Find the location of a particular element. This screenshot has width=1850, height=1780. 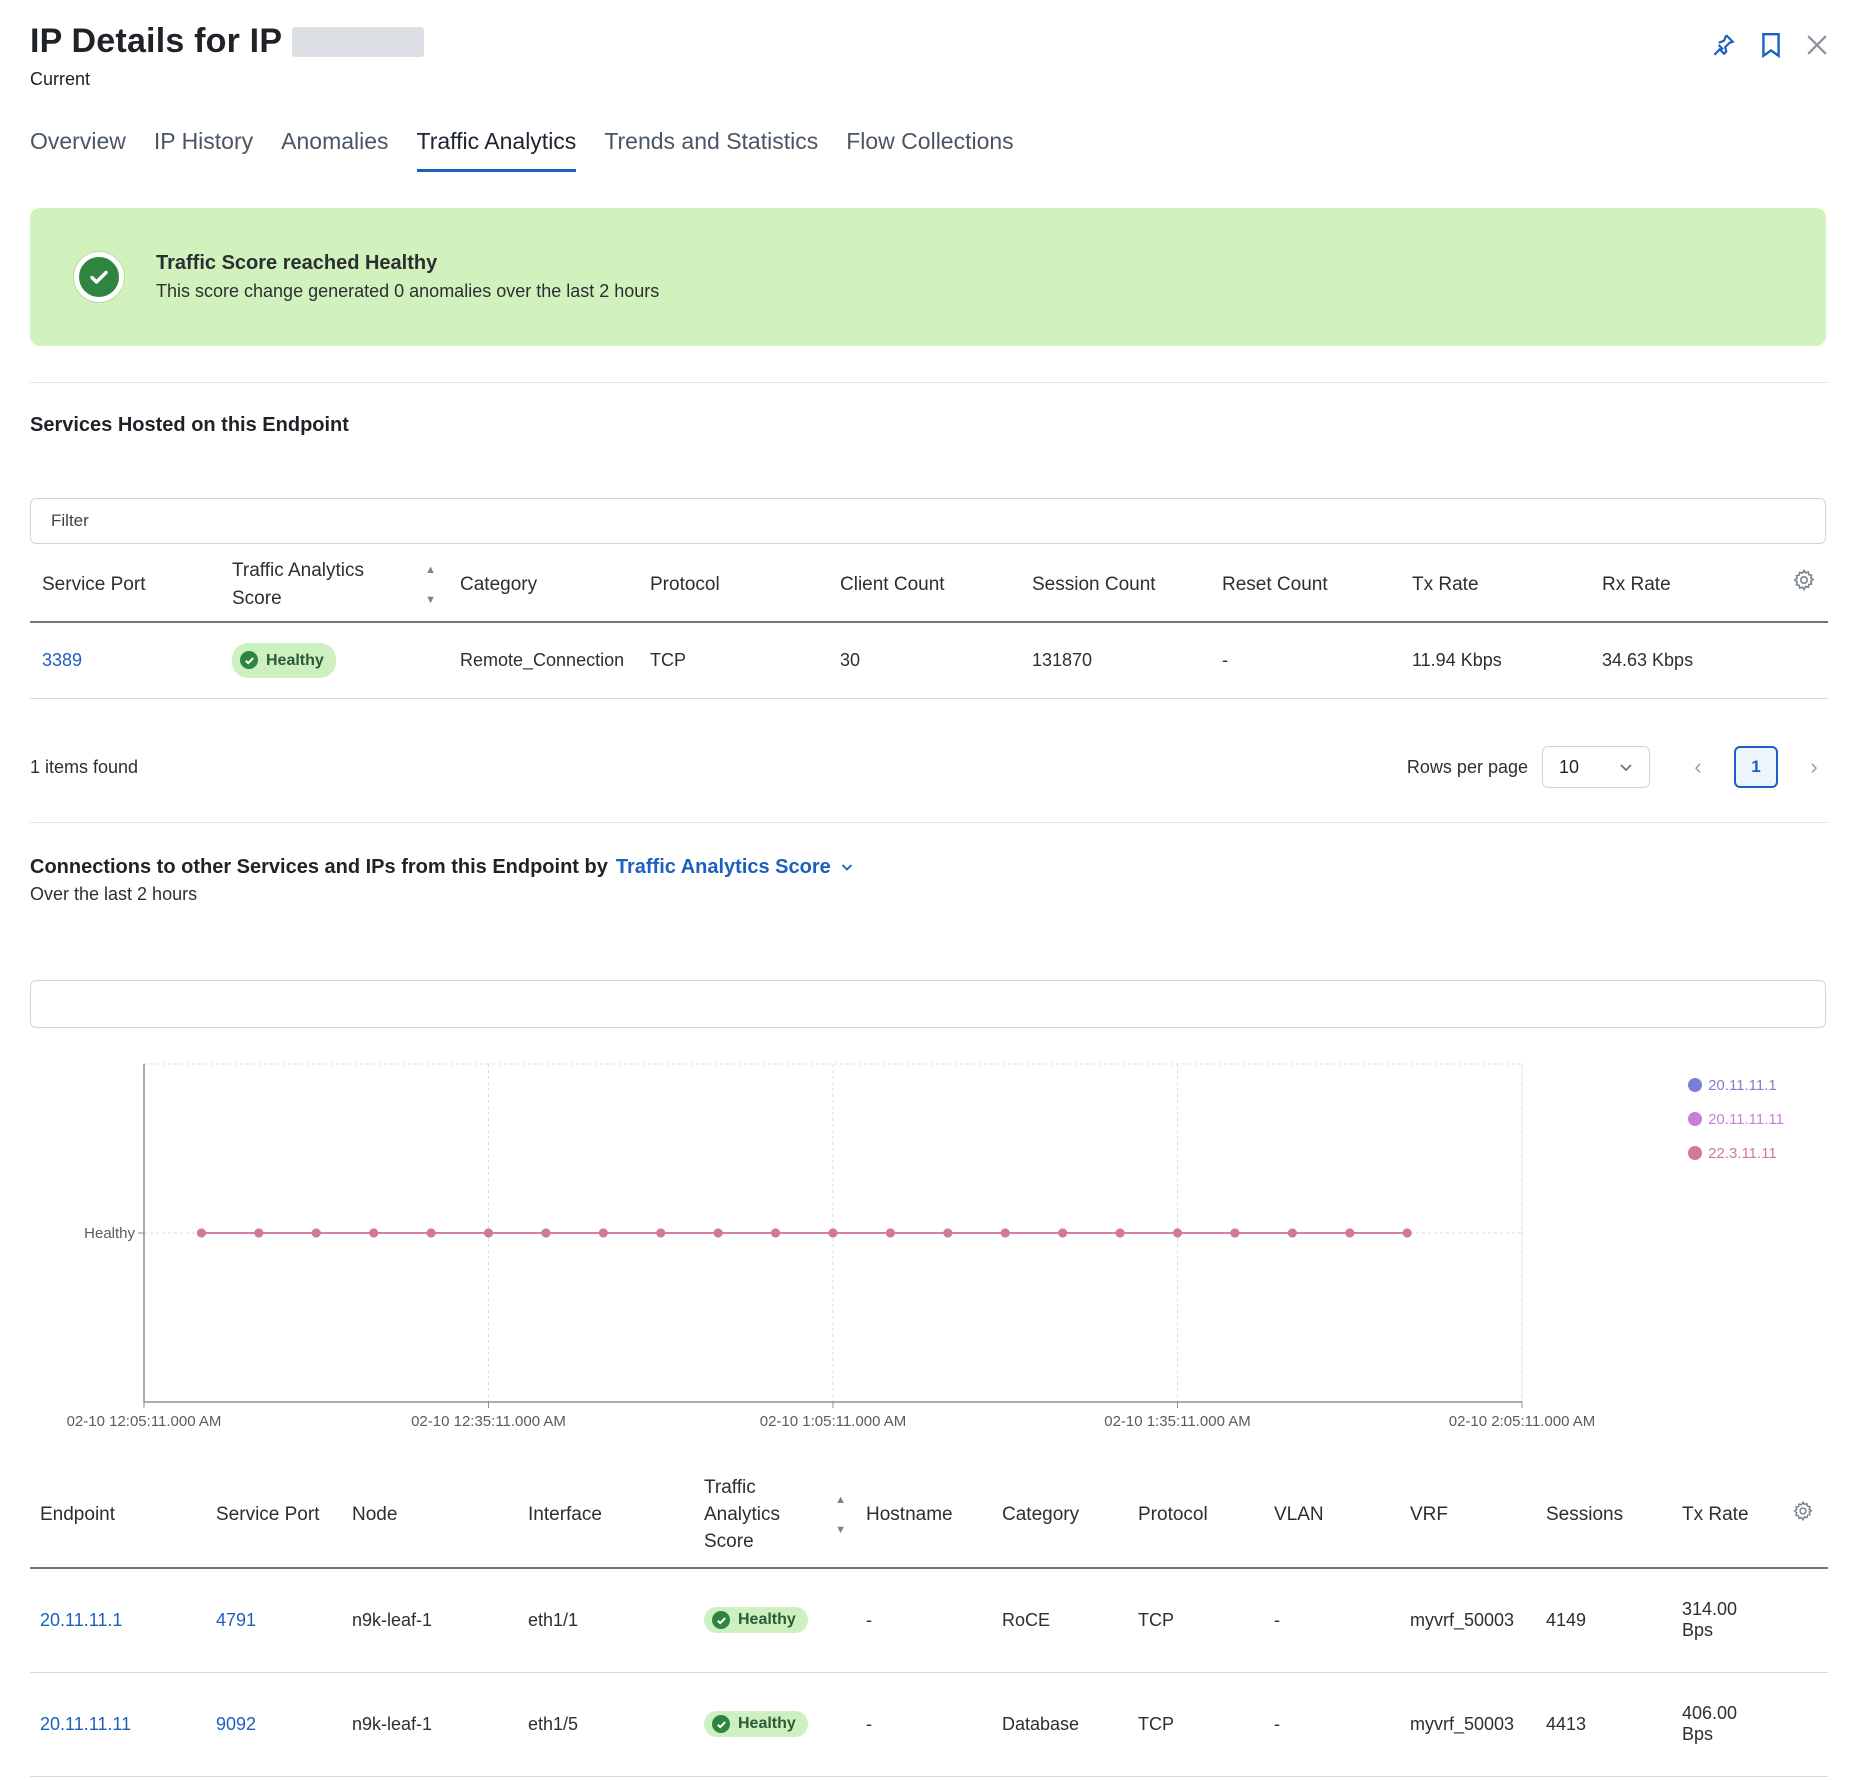

col-hostname: Hostname is located at coordinates (924, 1515).